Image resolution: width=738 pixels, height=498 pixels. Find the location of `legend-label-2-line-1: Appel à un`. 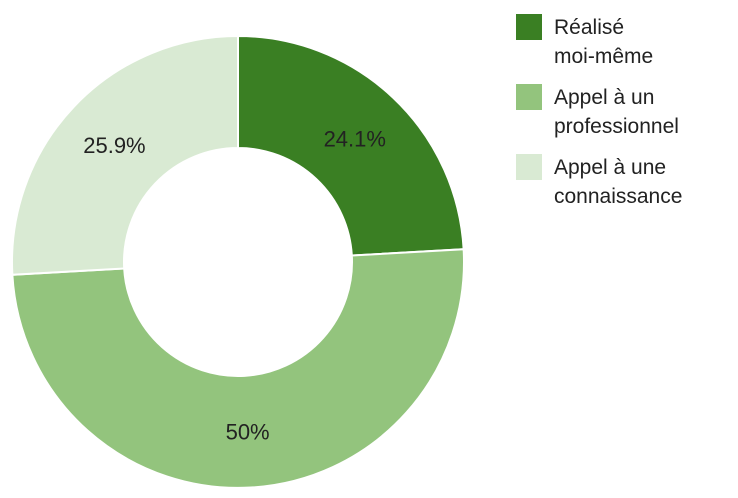

legend-label-2-line-1: Appel à un is located at coordinates (604, 97).